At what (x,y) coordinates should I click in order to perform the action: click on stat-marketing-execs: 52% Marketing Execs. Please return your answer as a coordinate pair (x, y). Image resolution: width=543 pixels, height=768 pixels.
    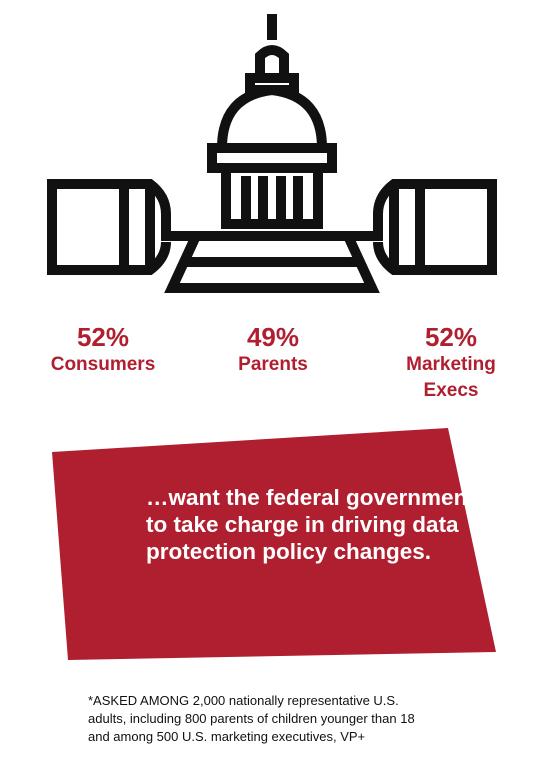
    Looking at the image, I should click on (451, 363).